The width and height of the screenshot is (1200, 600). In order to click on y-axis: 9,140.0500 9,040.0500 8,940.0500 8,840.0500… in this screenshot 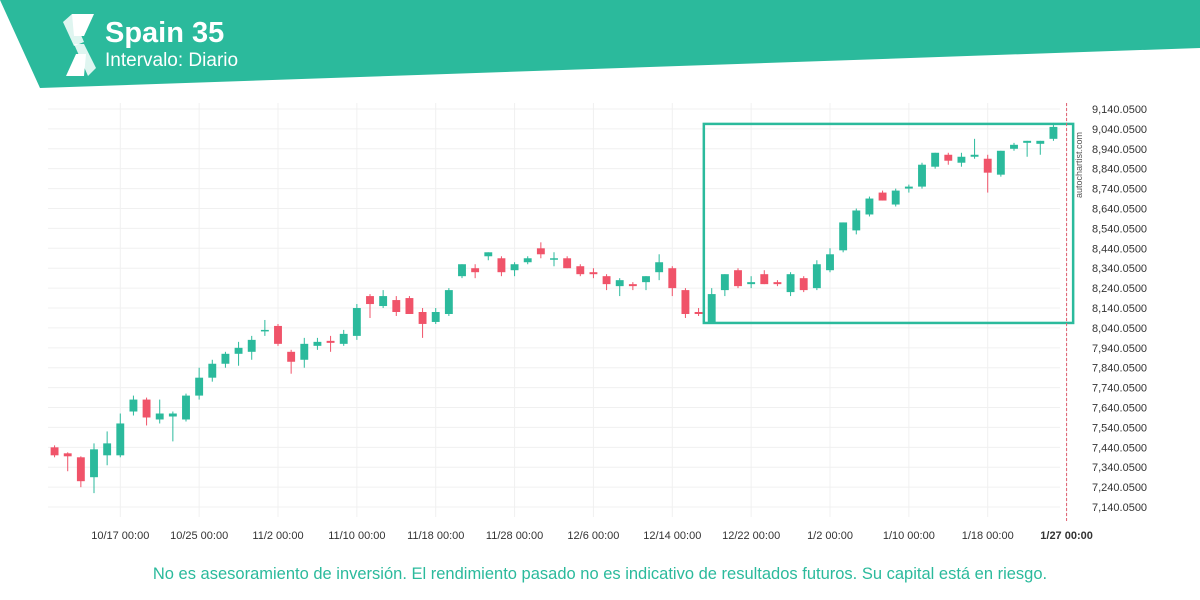, I will do `click(1119, 309)`.